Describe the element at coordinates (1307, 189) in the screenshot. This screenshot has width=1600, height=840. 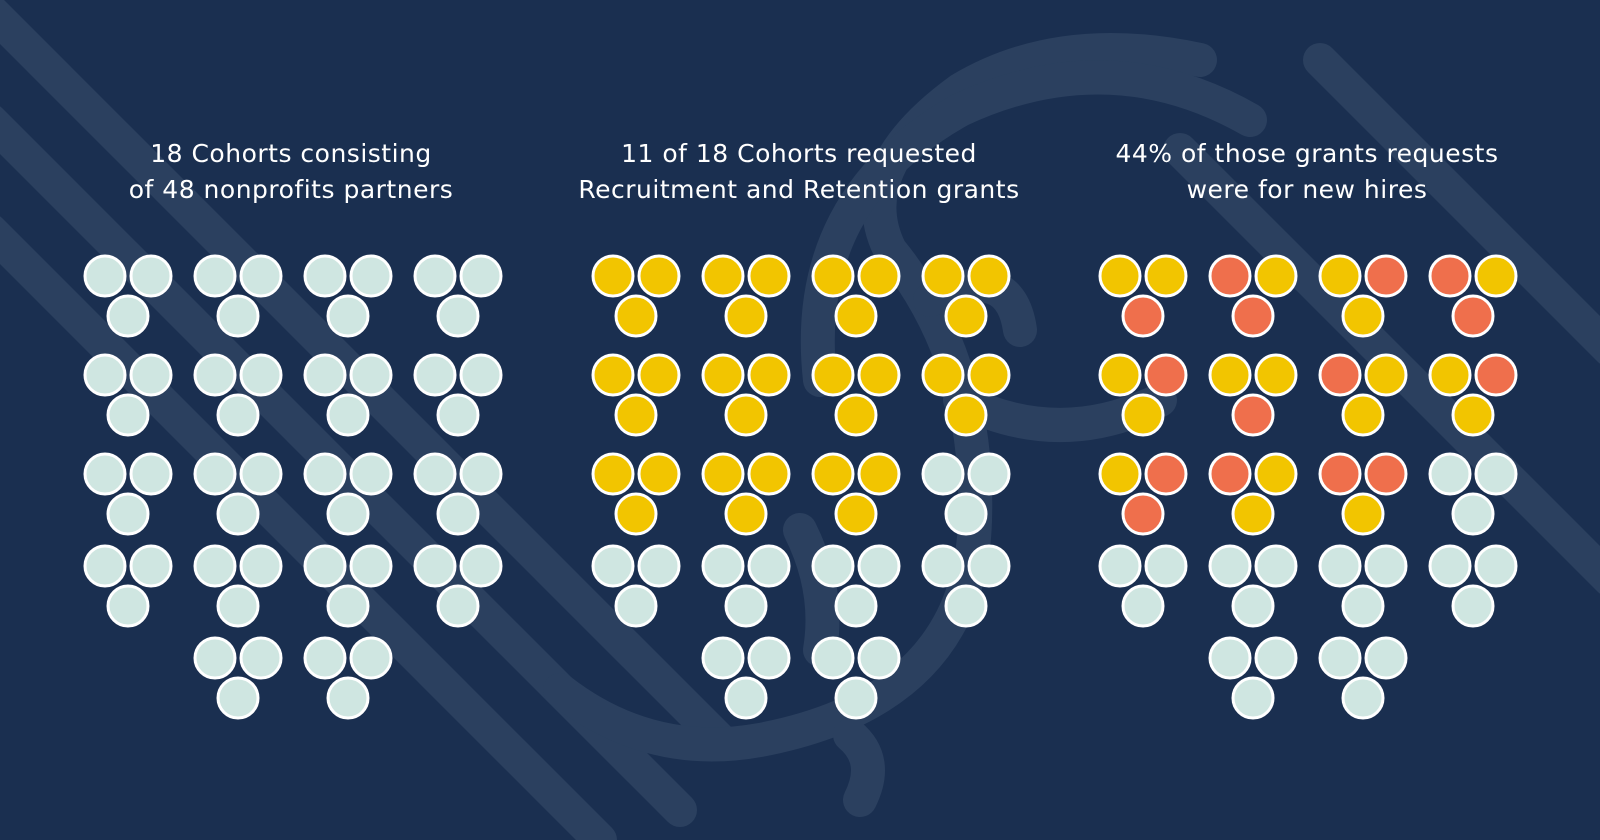
I see `panel-3-title-line-2: were for new hires` at that location.